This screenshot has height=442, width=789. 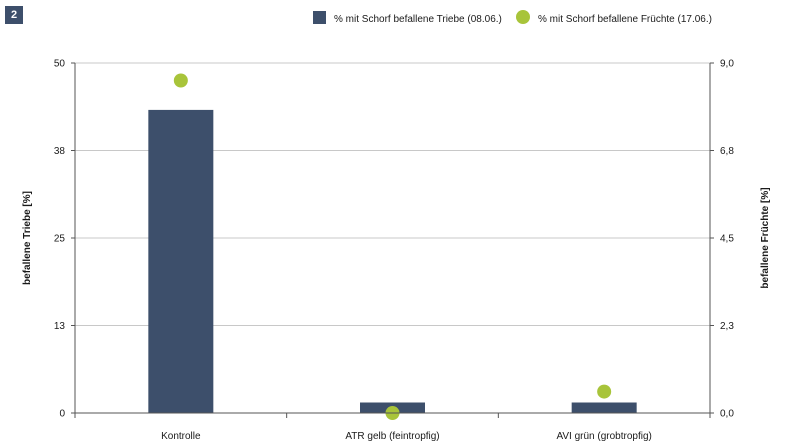 I want to click on left-tick-label: 0, so click(x=62, y=414).